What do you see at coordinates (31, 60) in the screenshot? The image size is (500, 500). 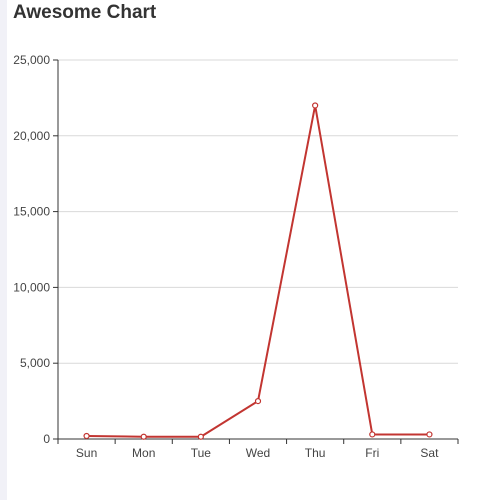 I see `y-tick-label: 25,000` at bounding box center [31, 60].